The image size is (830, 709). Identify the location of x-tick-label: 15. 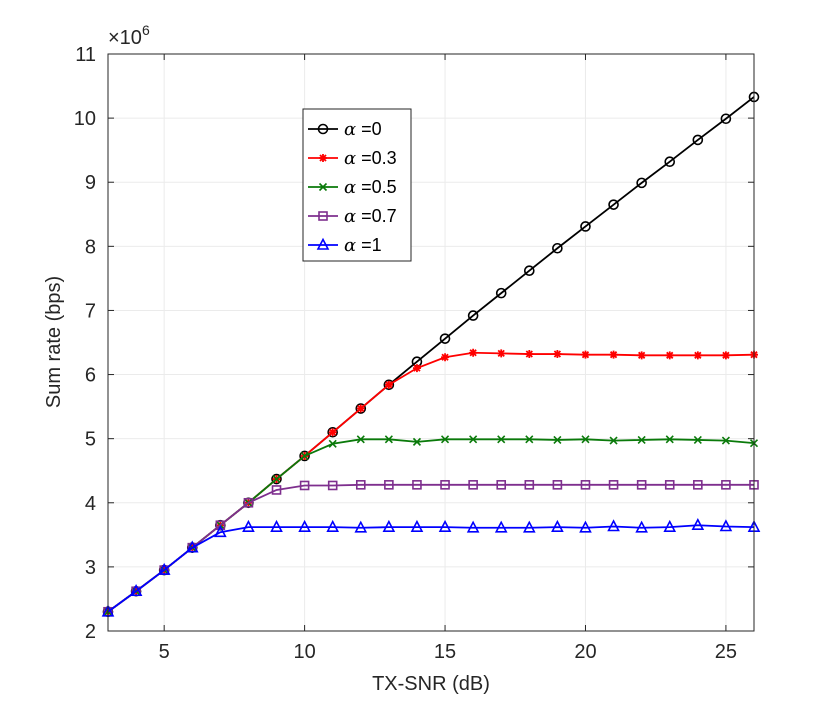
(445, 652).